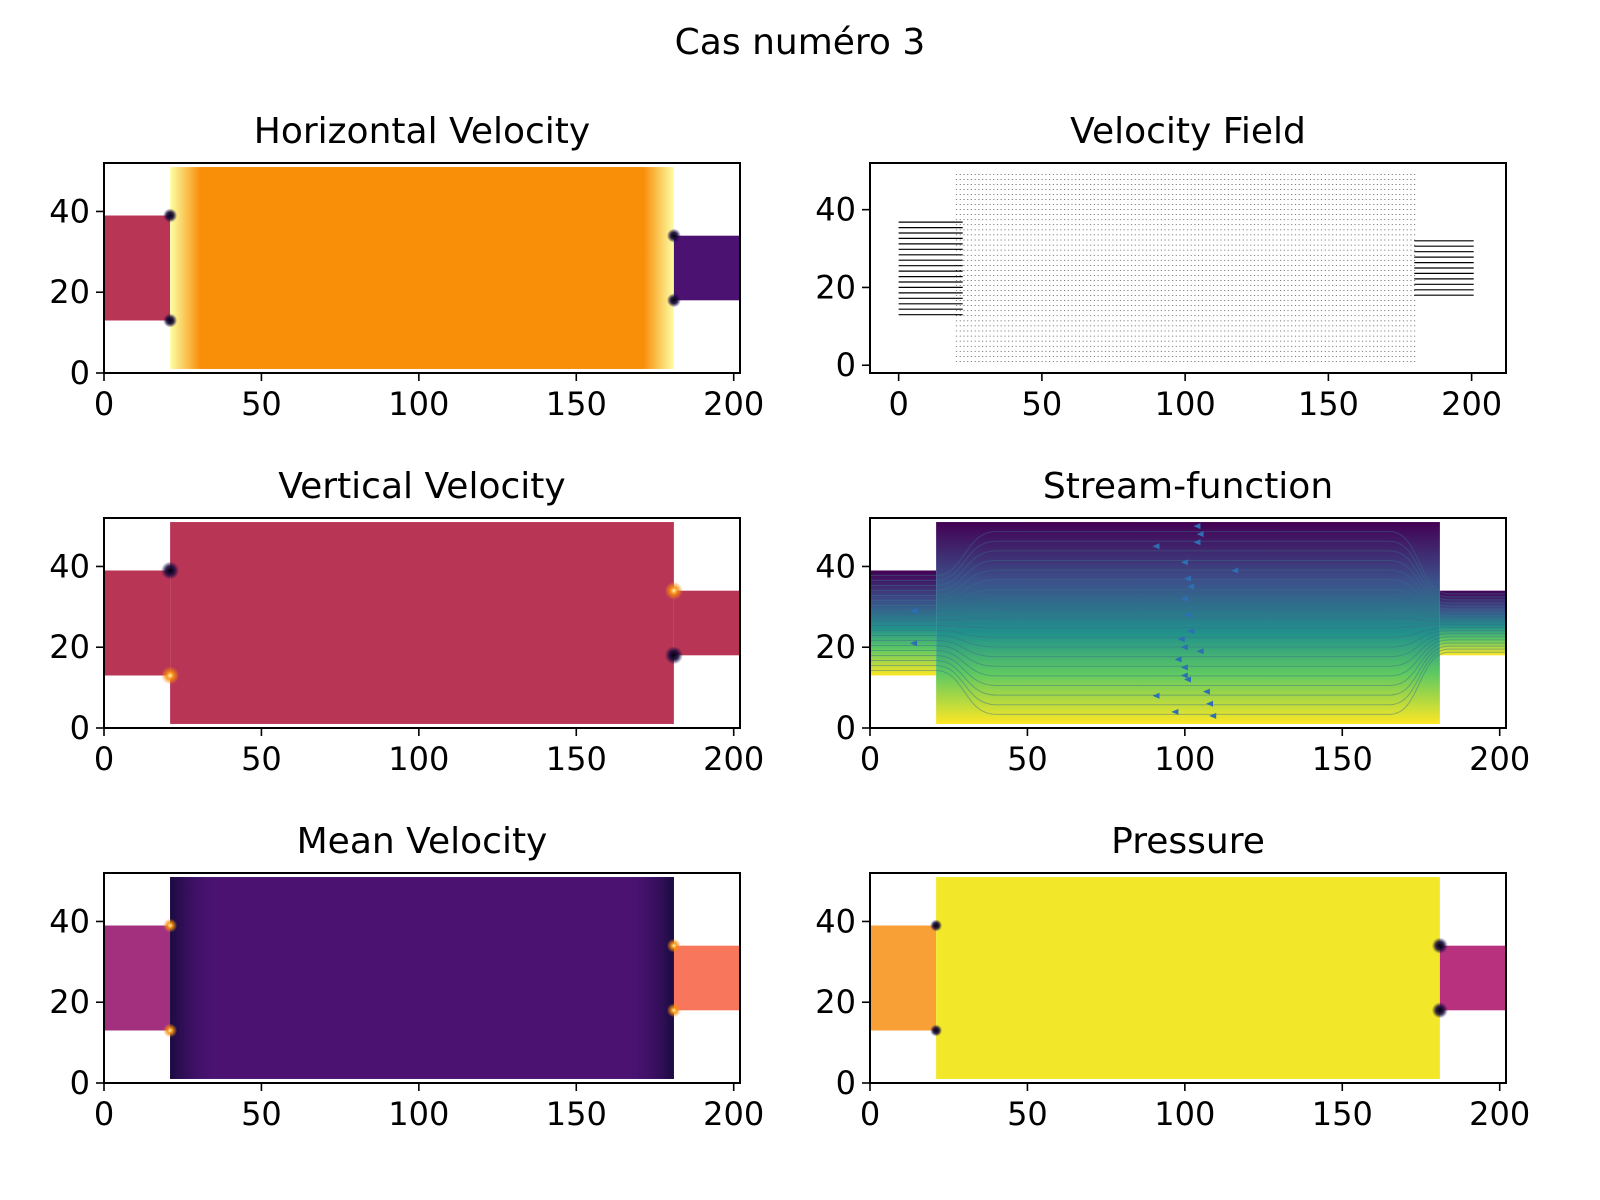 The width and height of the screenshot is (1600, 1200). I want to click on panel-vertical-velocity: Vertical Velocity 0 50 100 150 200 0 20 40, so click(406, 622).